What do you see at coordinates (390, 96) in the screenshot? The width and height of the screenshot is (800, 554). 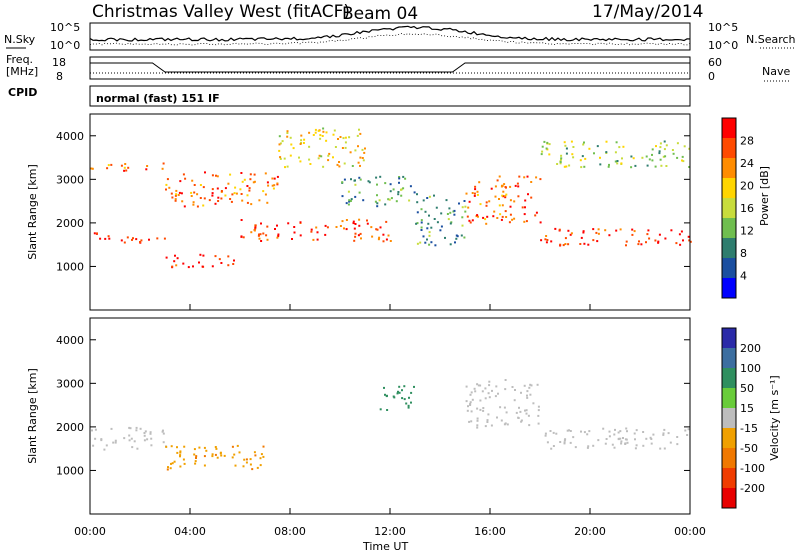 I see `cpid-panel-frame` at bounding box center [390, 96].